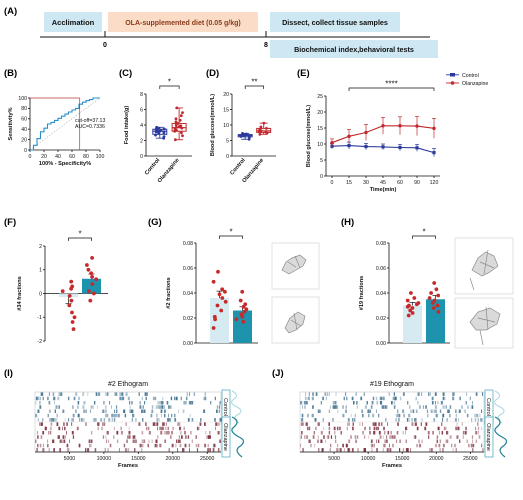  I want to click on fraction-19-chart: 0.00 0.02 0.04 0.06 0.08 #19 fractions *, so click(404, 287).